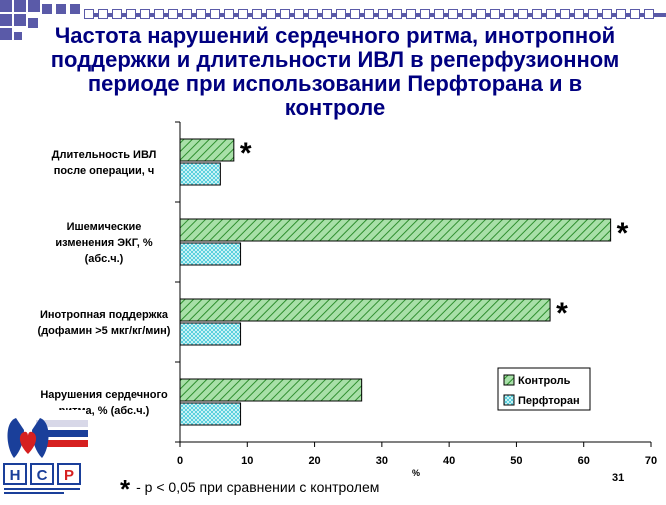 The width and height of the screenshot is (666, 505). Describe the element at coordinates (416, 473) in the screenshot. I see `x-axis-label: %` at that location.